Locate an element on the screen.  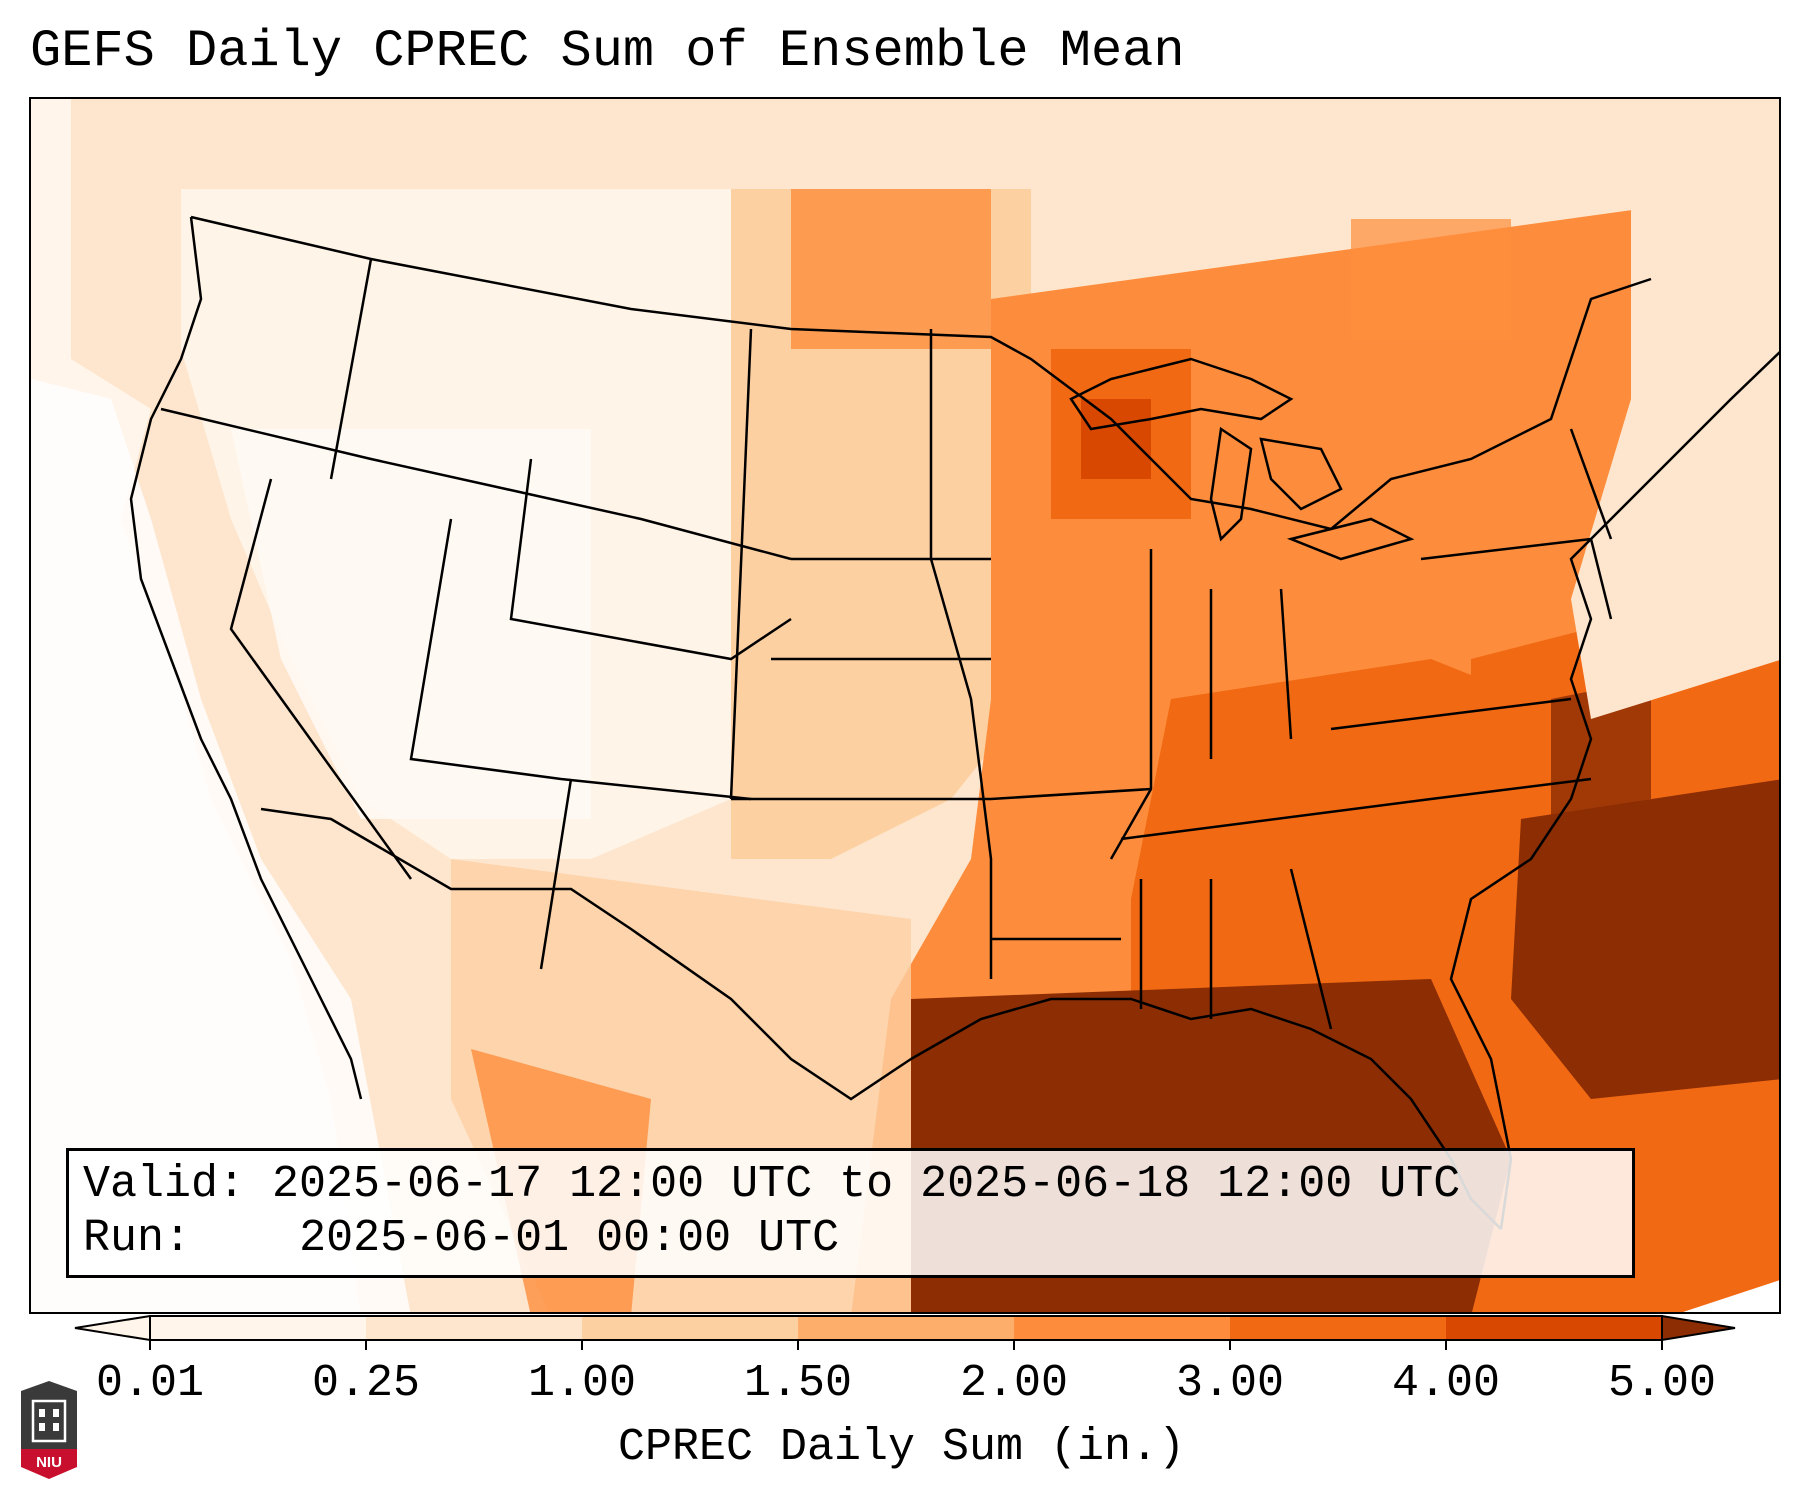
shading-pacific-white is located at coordinates (221, 845).